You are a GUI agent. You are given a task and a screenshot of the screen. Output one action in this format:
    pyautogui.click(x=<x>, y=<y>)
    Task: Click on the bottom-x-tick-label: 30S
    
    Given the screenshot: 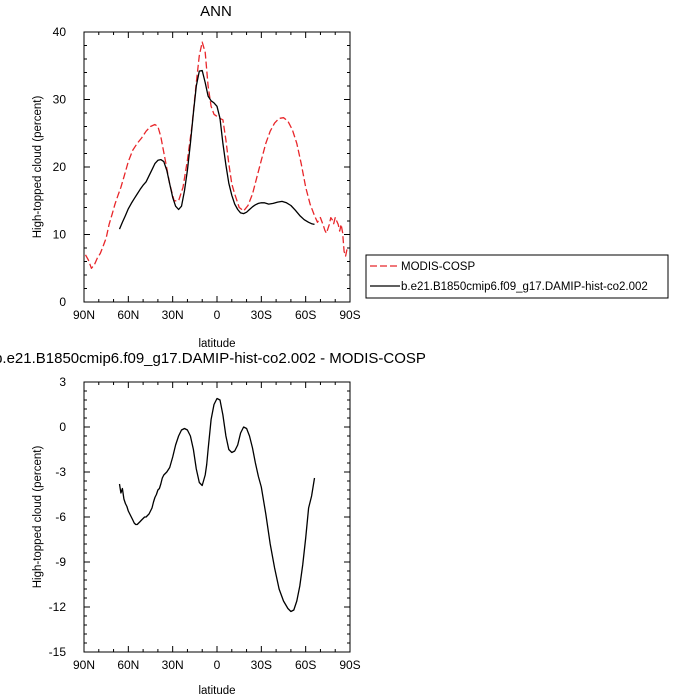 What is the action you would take?
    pyautogui.click(x=261, y=665)
    